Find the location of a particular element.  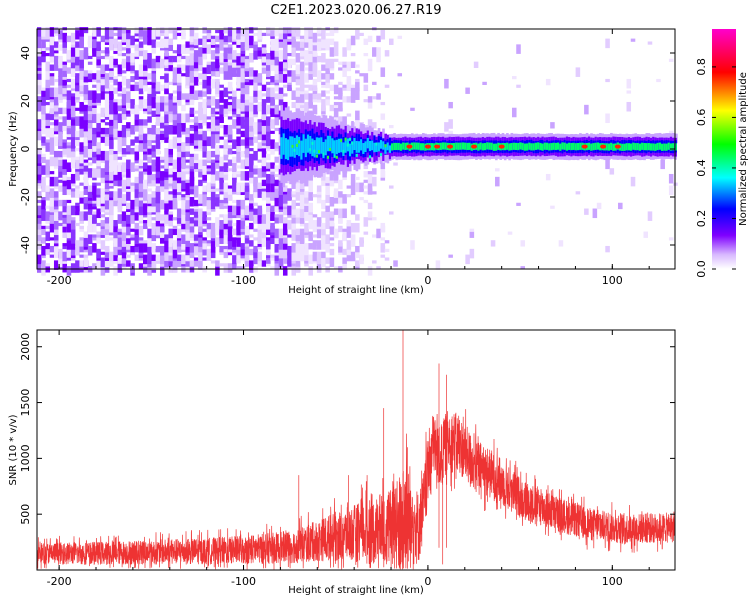

spectrogram-y-tick-label: 20 is located at coordinates (25, 101).